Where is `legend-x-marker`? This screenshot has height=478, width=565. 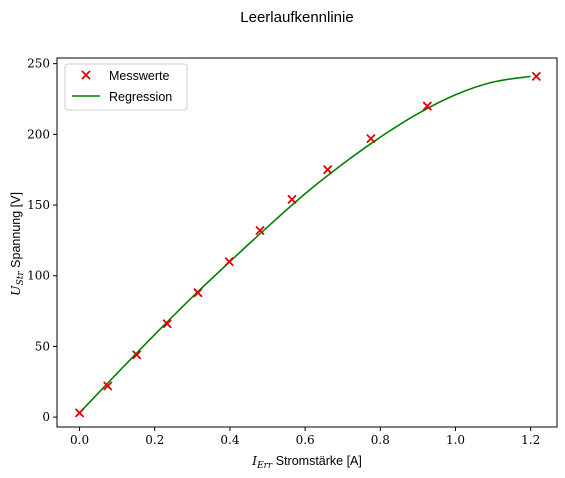 legend-x-marker is located at coordinates (86, 75).